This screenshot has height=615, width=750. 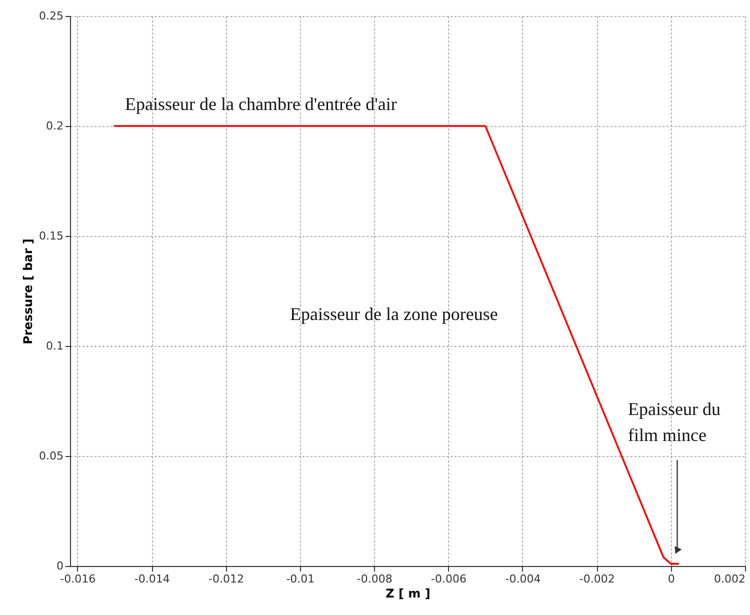 I want to click on x-tick-label: -0.004, so click(x=523, y=579).